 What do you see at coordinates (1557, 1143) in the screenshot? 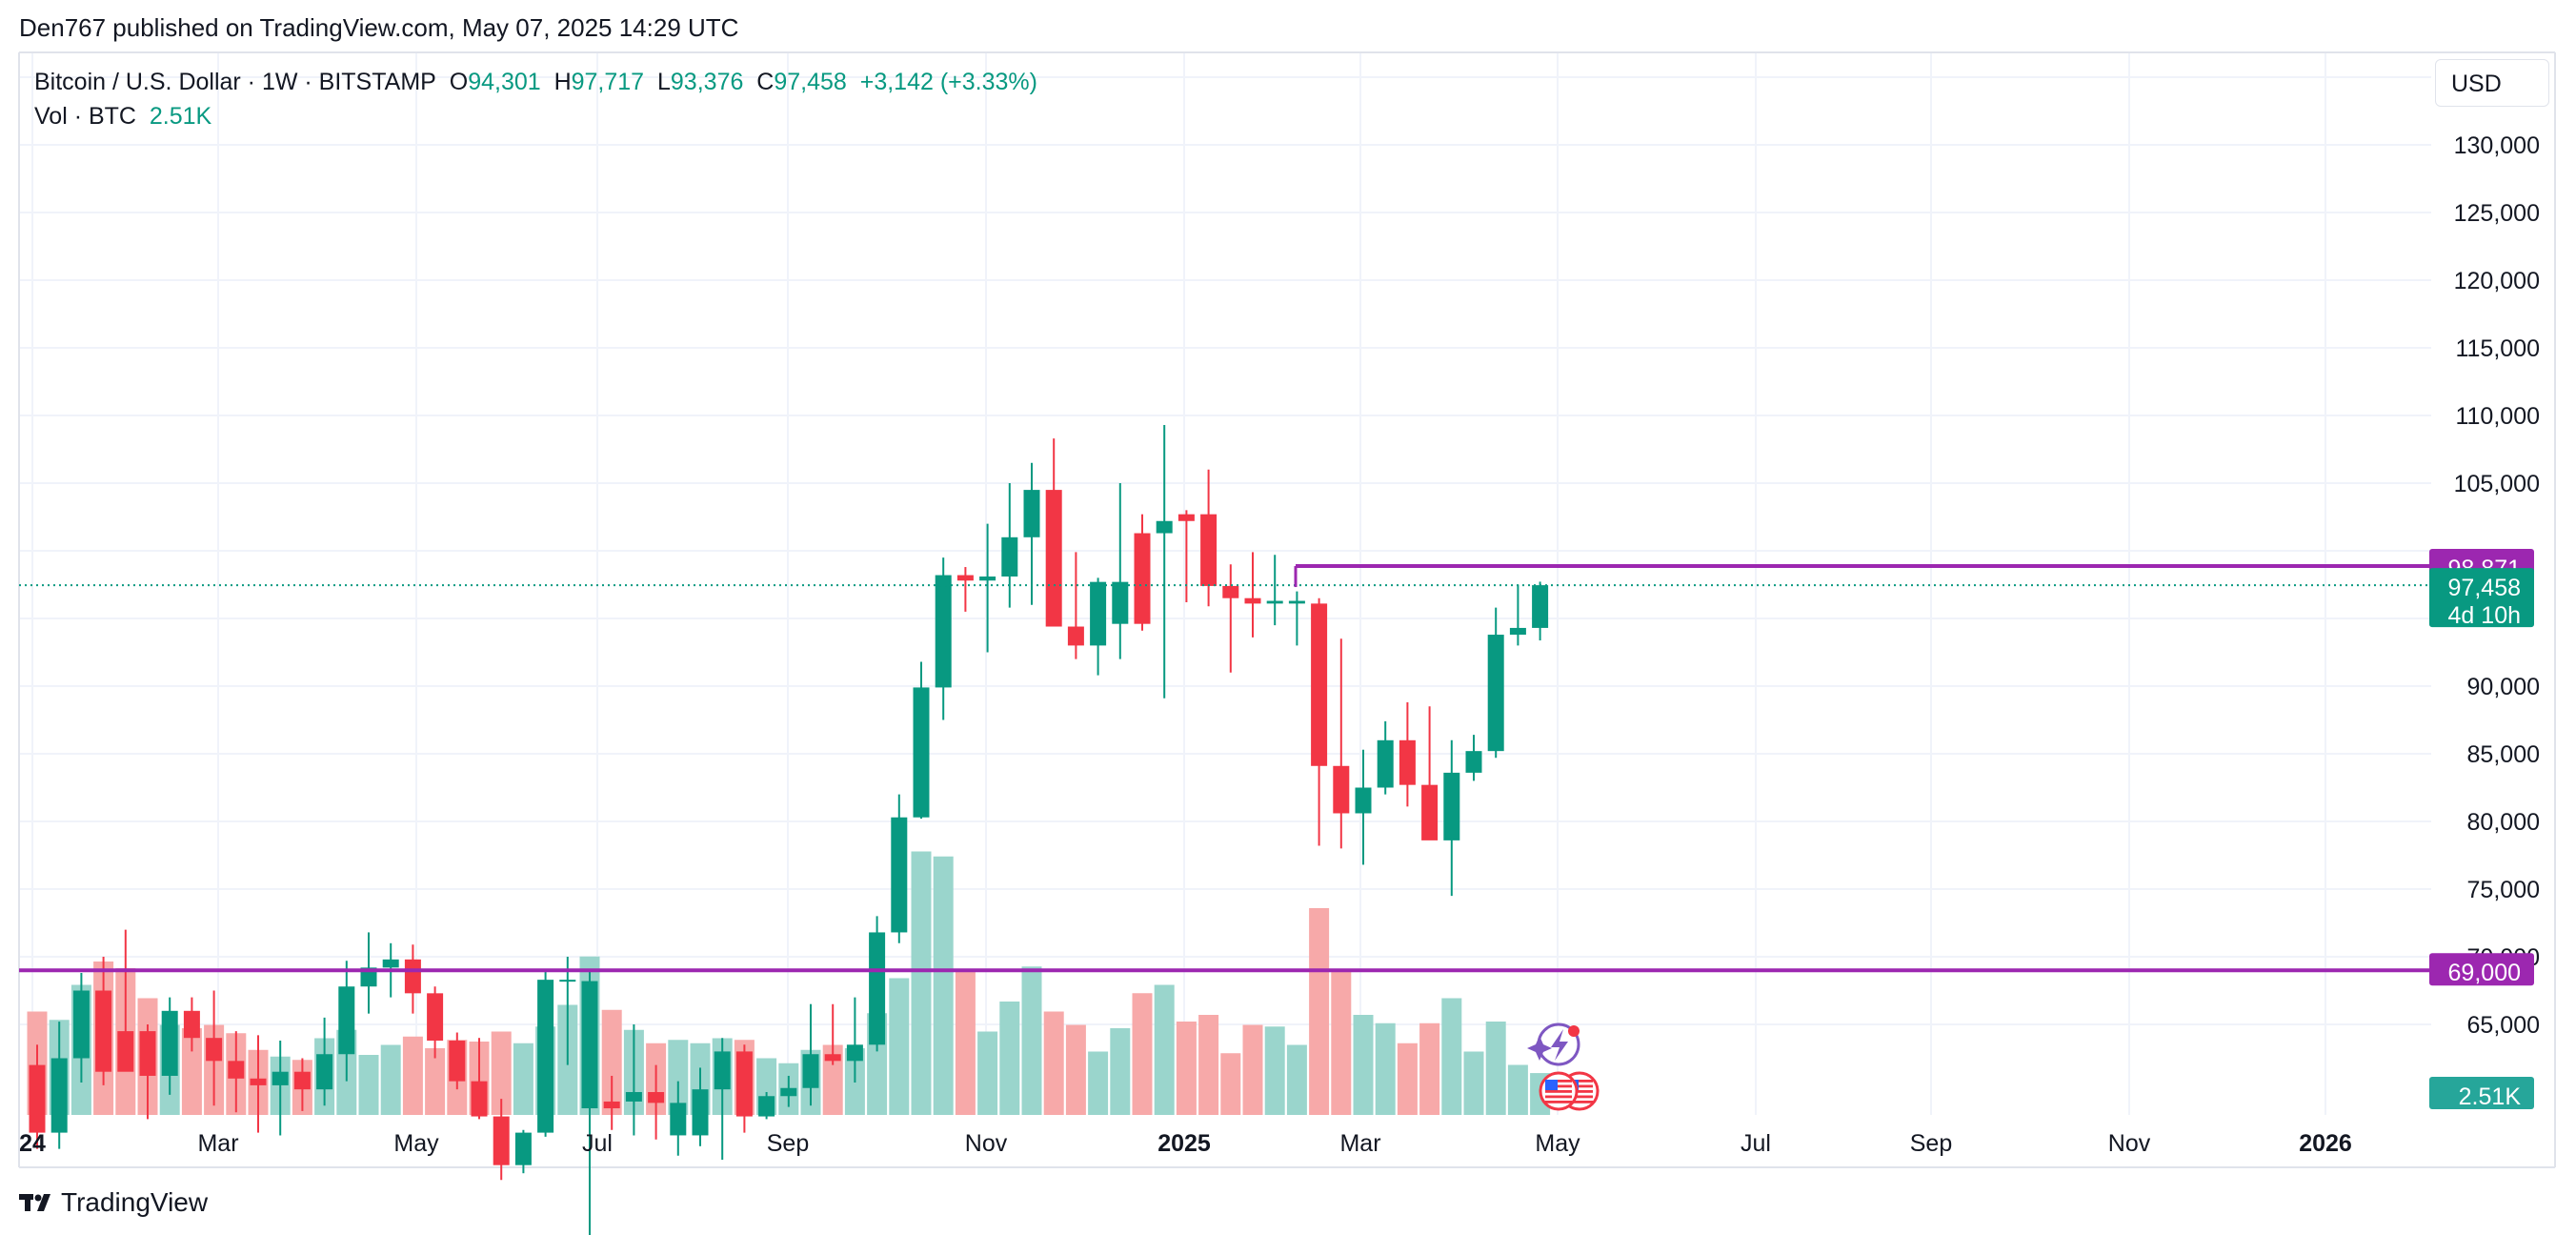
I see `time-tick-label: May` at bounding box center [1557, 1143].